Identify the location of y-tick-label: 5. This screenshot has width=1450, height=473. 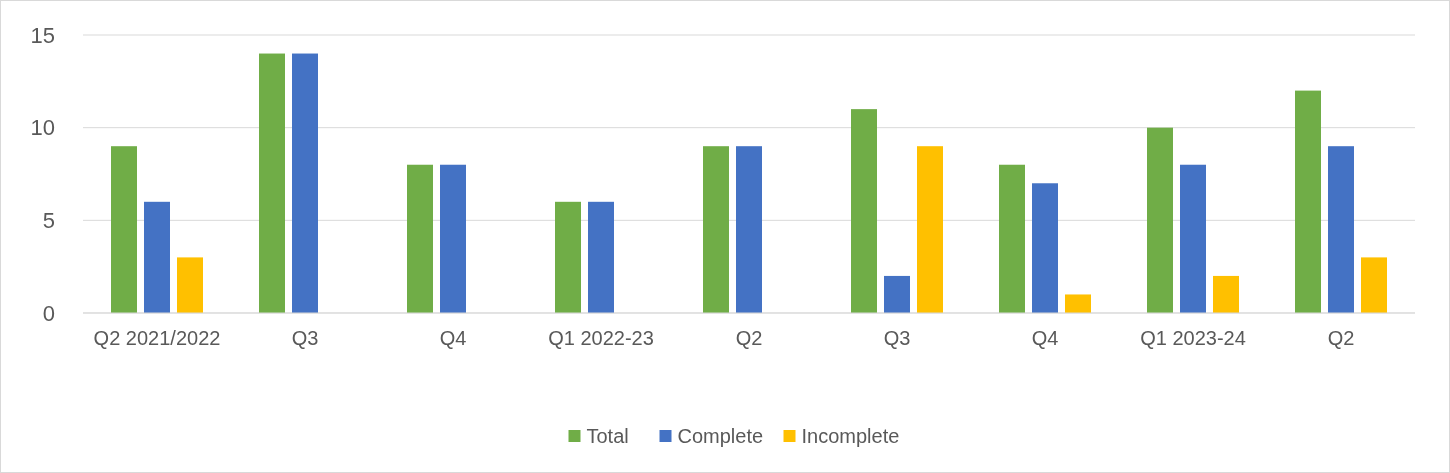
(48, 221).